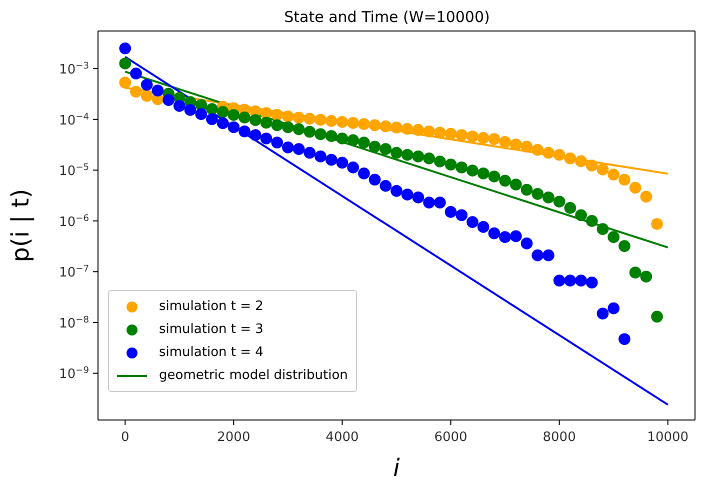 The height and width of the screenshot is (489, 714). I want to click on legend-label: simulation t = 2, so click(211, 306).